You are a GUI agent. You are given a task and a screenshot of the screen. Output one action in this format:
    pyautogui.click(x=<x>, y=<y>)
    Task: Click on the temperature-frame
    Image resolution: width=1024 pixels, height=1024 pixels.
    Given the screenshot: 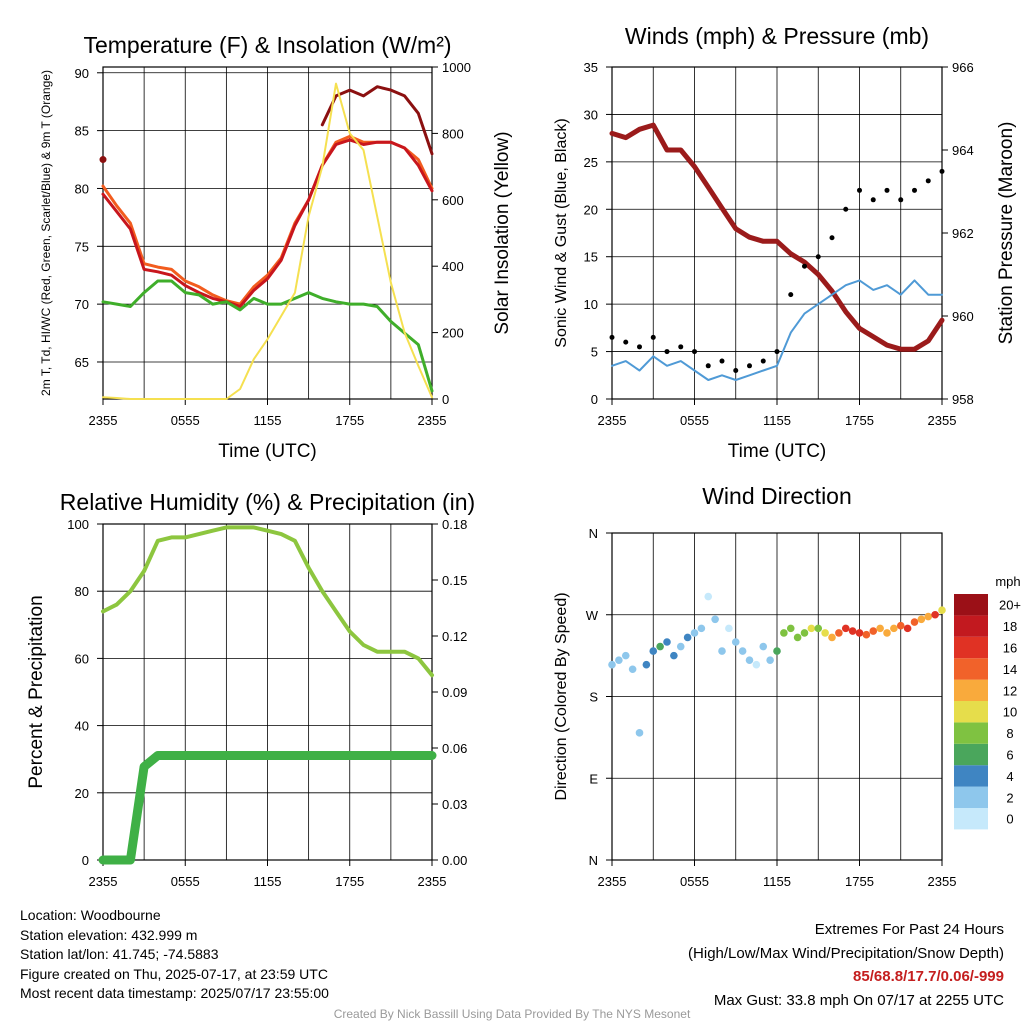 What is the action you would take?
    pyautogui.click(x=267, y=233)
    